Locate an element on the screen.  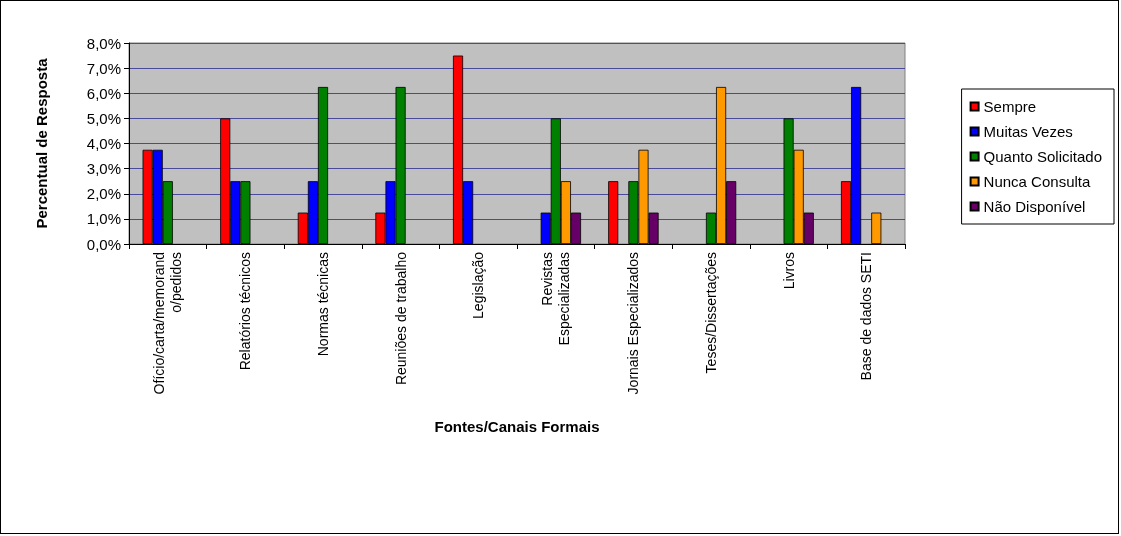
y-tick-label: 2,0% is located at coordinates (103, 194).